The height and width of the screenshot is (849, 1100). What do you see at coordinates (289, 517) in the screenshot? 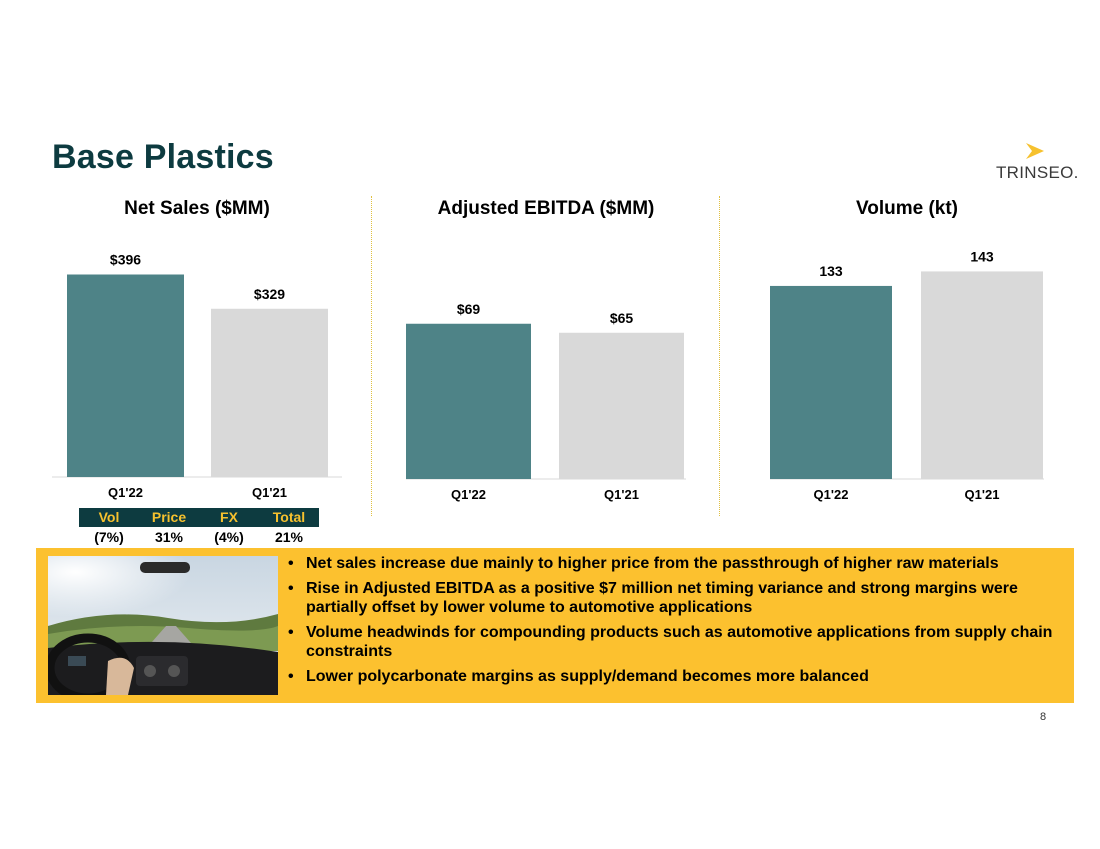
I see `bridge-header-total: Total` at bounding box center [289, 517].